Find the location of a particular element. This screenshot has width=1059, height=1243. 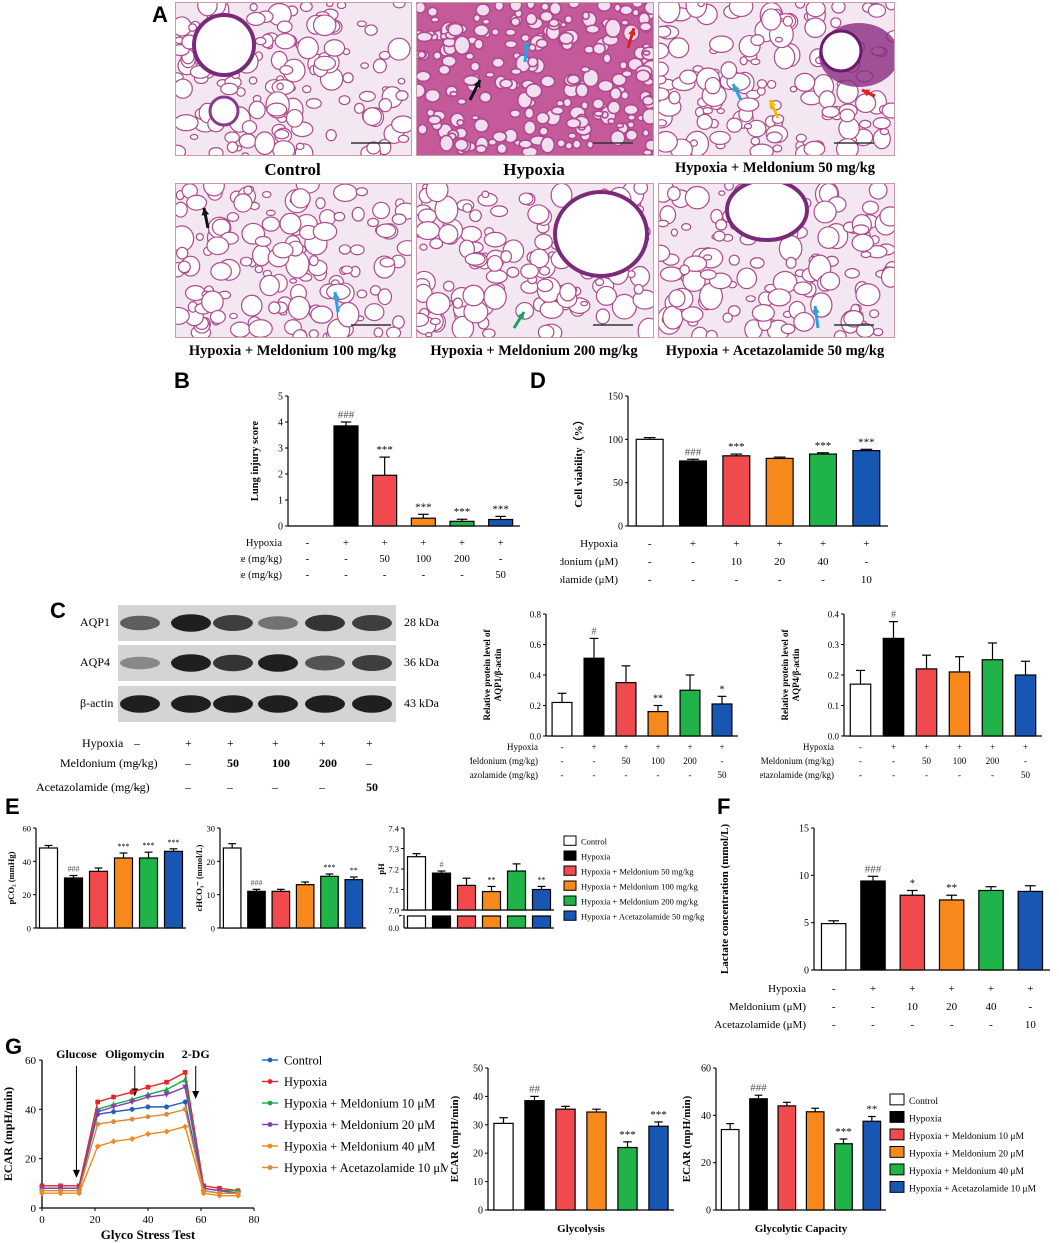

y-tick-label: 0.3 is located at coordinates (834, 645).